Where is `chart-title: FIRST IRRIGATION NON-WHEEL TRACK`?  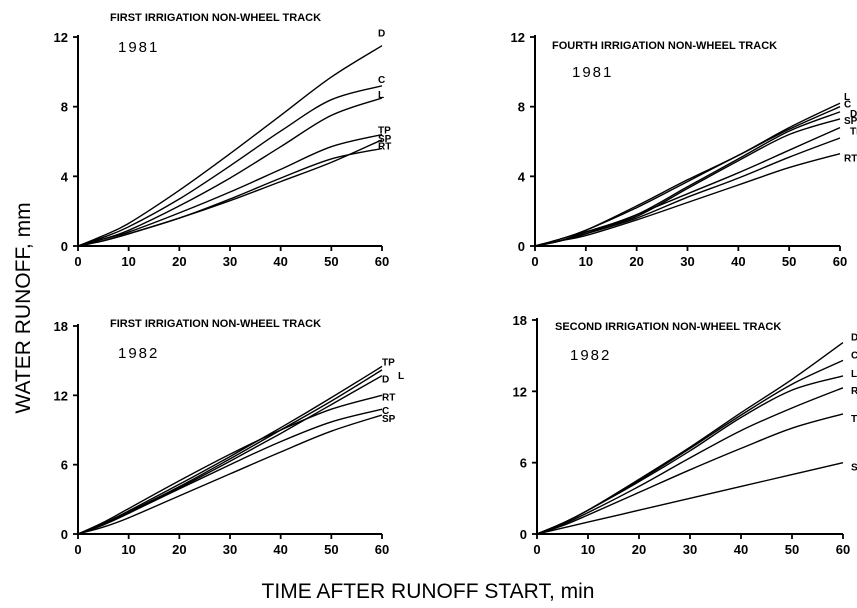 chart-title: FIRST IRRIGATION NON-WHEEL TRACK is located at coordinates (215, 18).